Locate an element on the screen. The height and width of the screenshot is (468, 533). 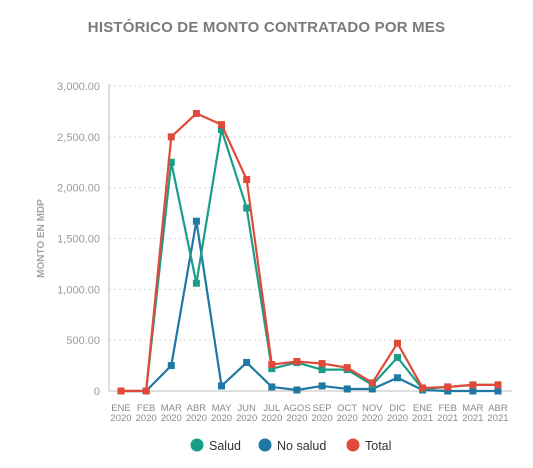
y-tick-label: 2,000.00 is located at coordinates (78, 189).